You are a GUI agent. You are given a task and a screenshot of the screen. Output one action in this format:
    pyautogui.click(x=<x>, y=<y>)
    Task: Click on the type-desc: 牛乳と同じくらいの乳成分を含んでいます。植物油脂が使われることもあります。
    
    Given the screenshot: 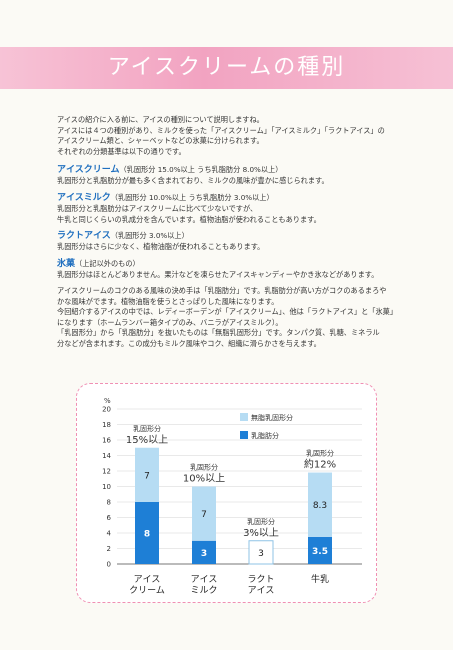 What is the action you would take?
    pyautogui.click(x=189, y=219)
    